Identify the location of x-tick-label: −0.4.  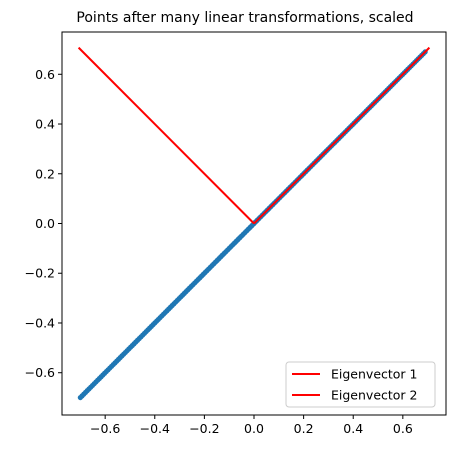
(155, 428).